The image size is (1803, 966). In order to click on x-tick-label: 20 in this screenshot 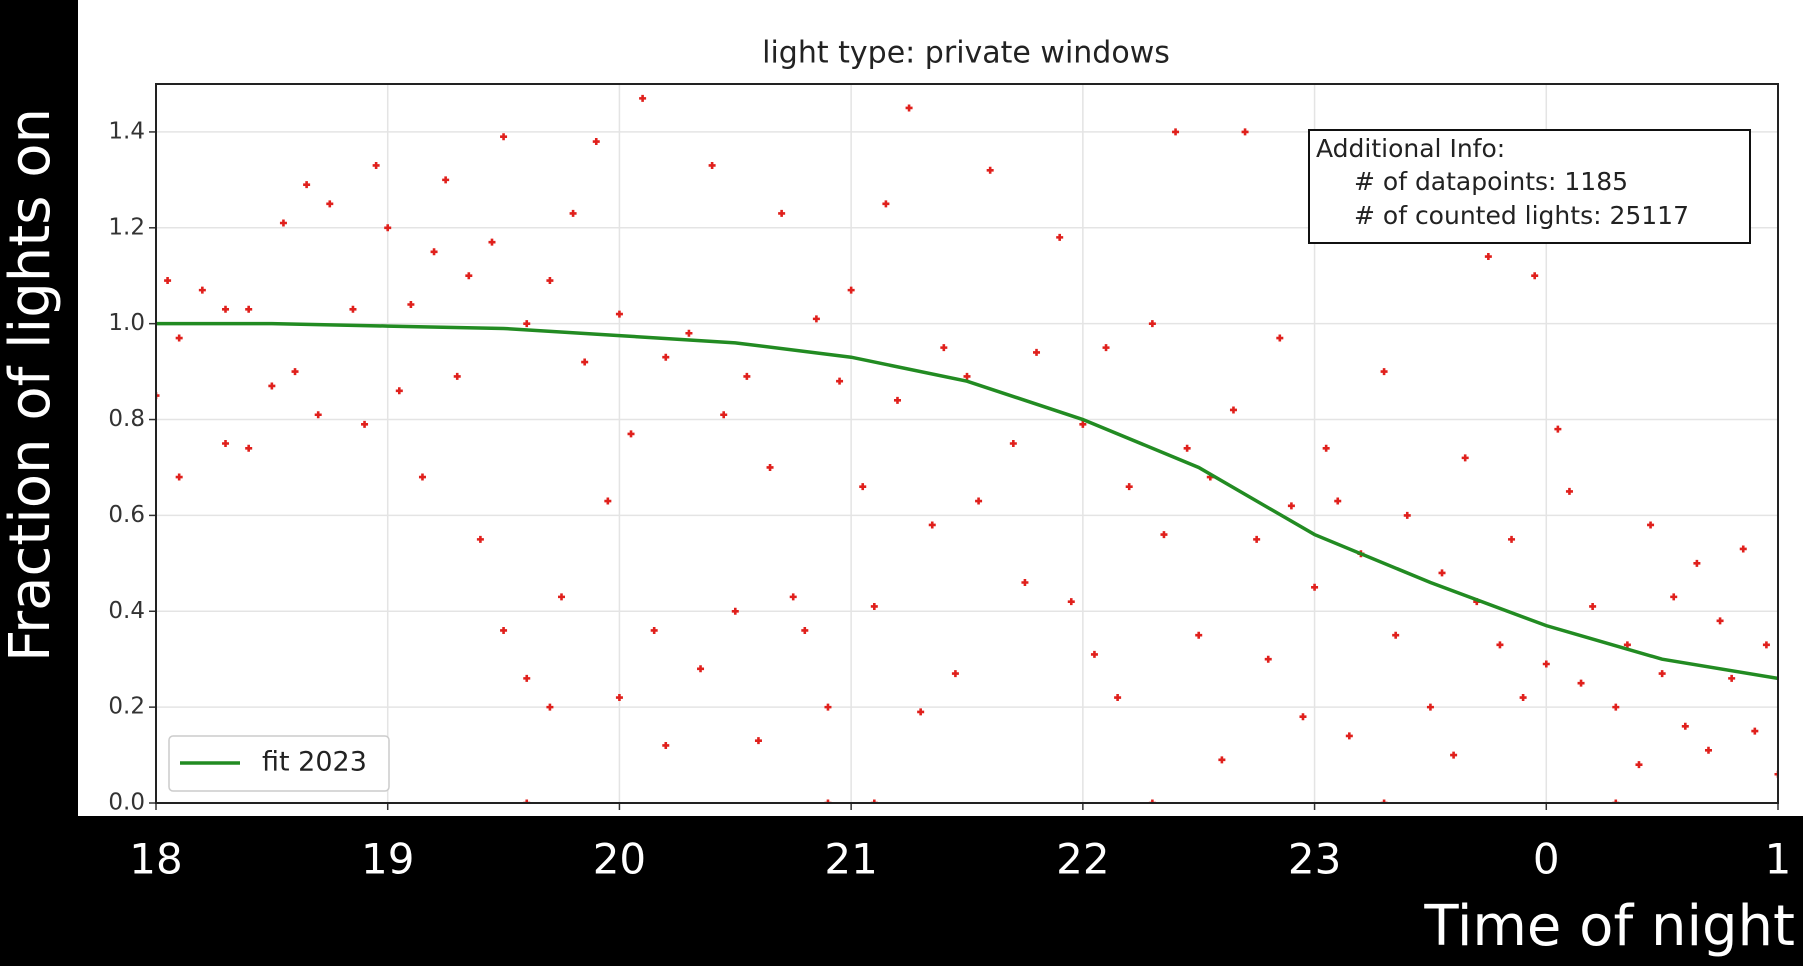, I will do `click(619, 859)`.